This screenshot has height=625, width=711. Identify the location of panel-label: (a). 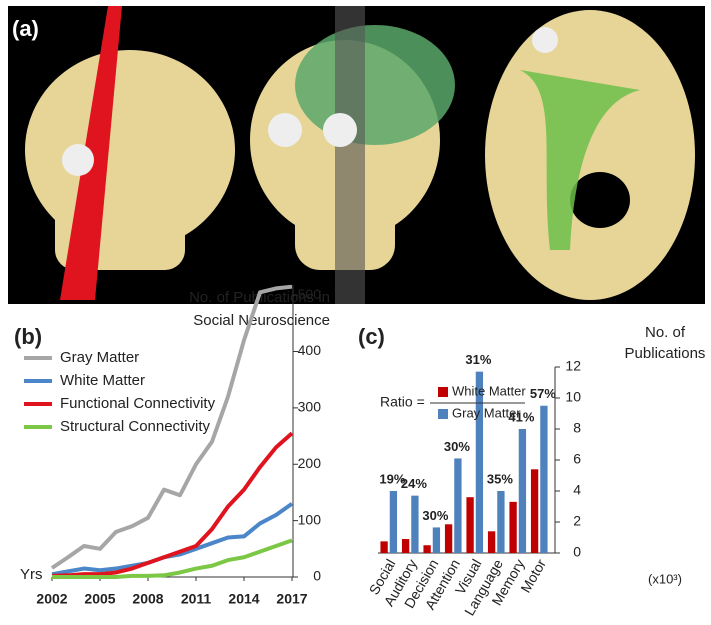
(25, 28).